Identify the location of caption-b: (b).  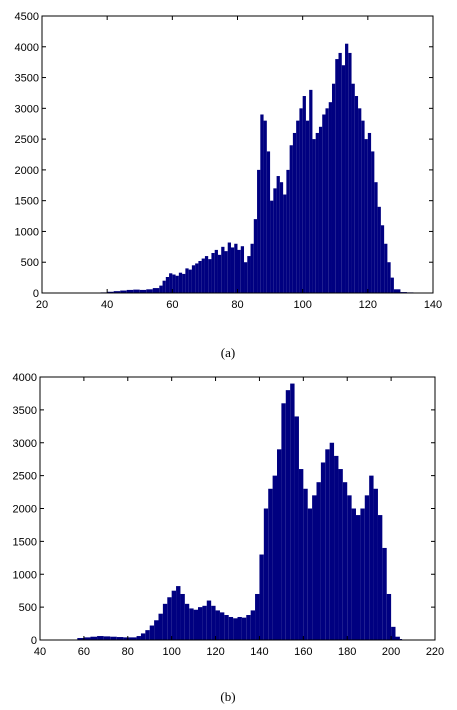
(227, 696).